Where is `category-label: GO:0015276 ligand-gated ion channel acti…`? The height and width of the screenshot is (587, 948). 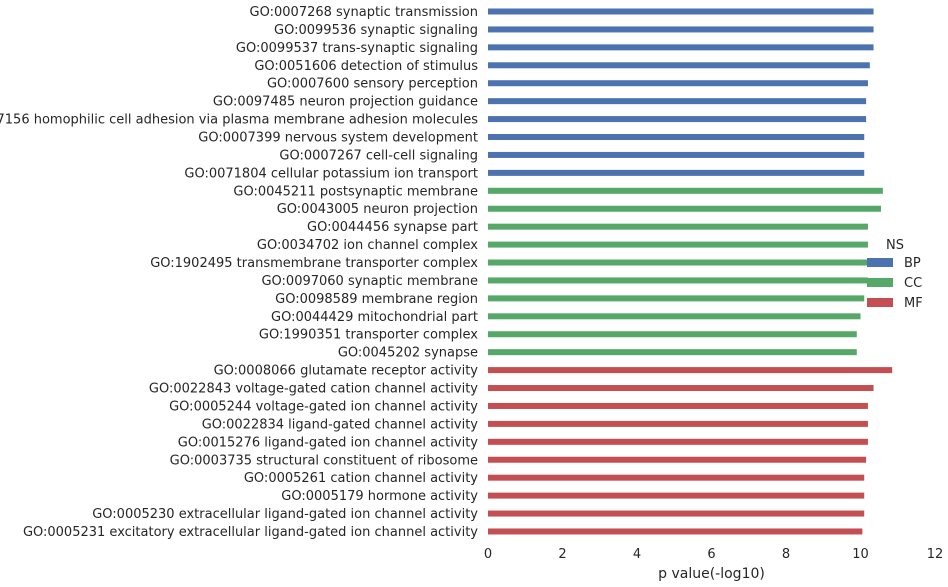
category-label: GO:0015276 ligand-gated ion channel acti… is located at coordinates (328, 442).